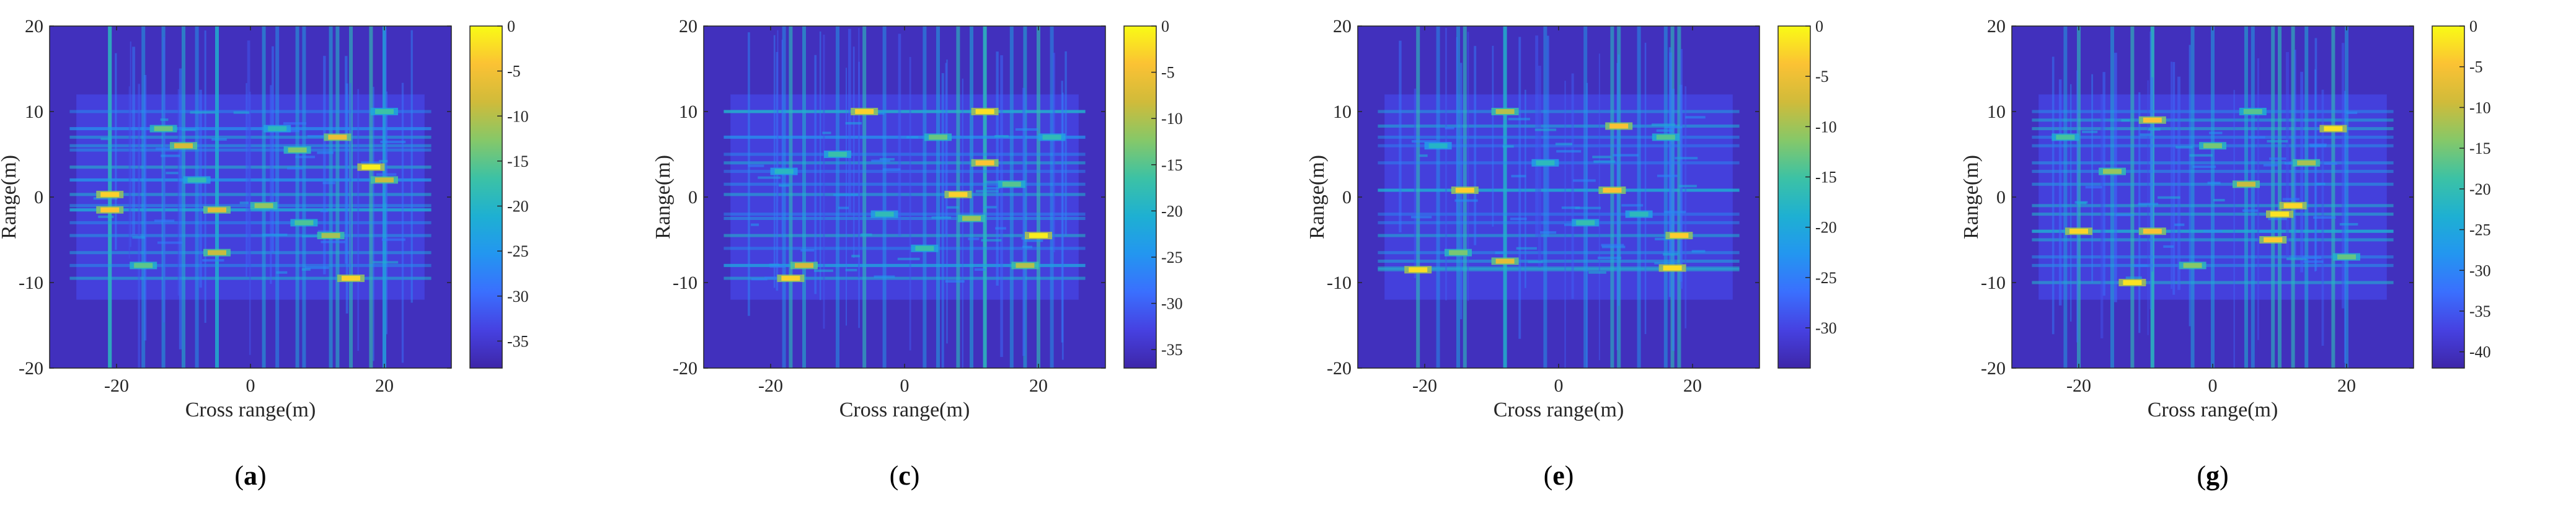 Image resolution: width=2576 pixels, height=523 pixels. I want to click on x-tick-label: 0, so click(2213, 386).